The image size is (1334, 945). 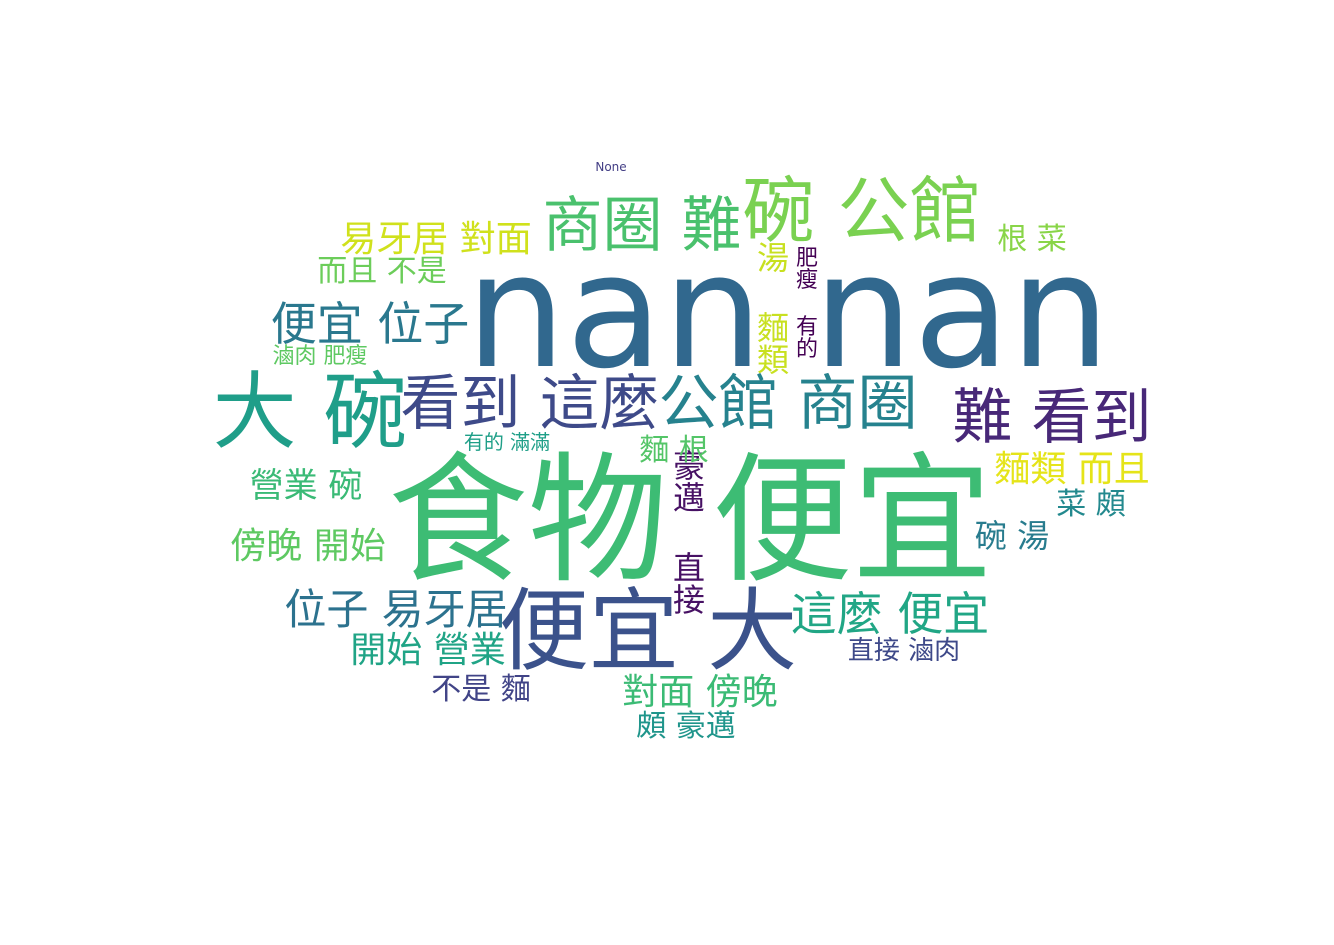 What do you see at coordinates (1072, 469) in the screenshot?
I see `word-noodles-also: 麵類 而且` at bounding box center [1072, 469].